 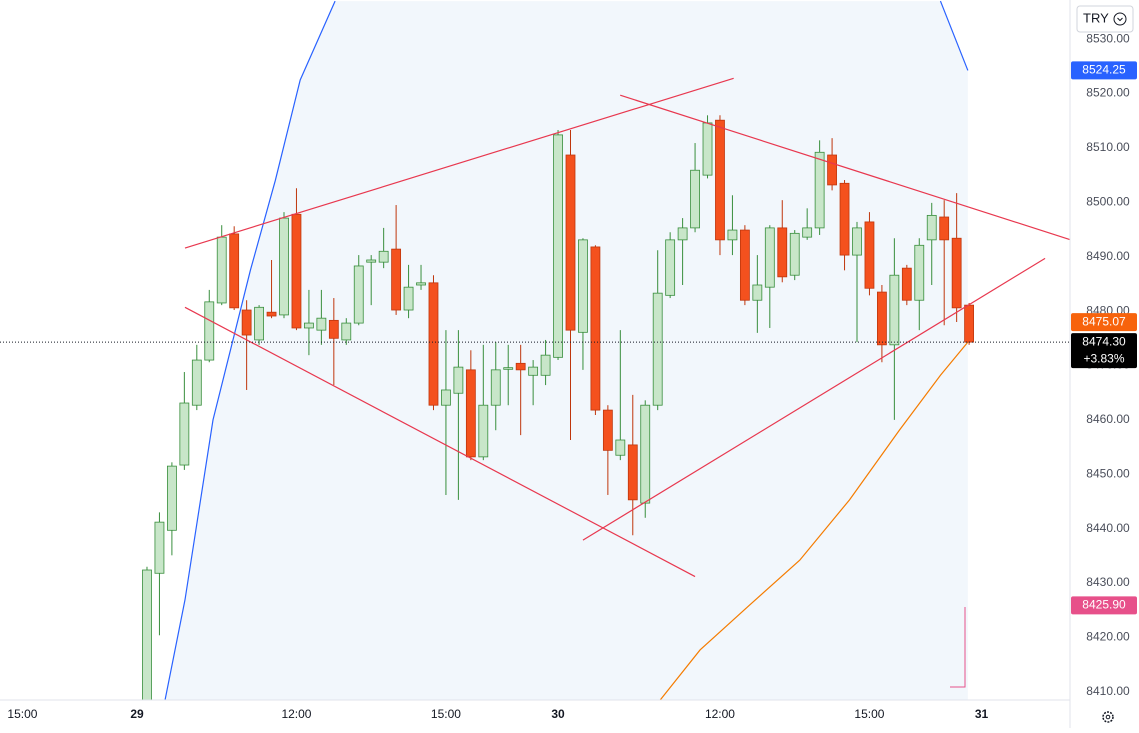 I want to click on settings-button, so click(x=1108, y=717).